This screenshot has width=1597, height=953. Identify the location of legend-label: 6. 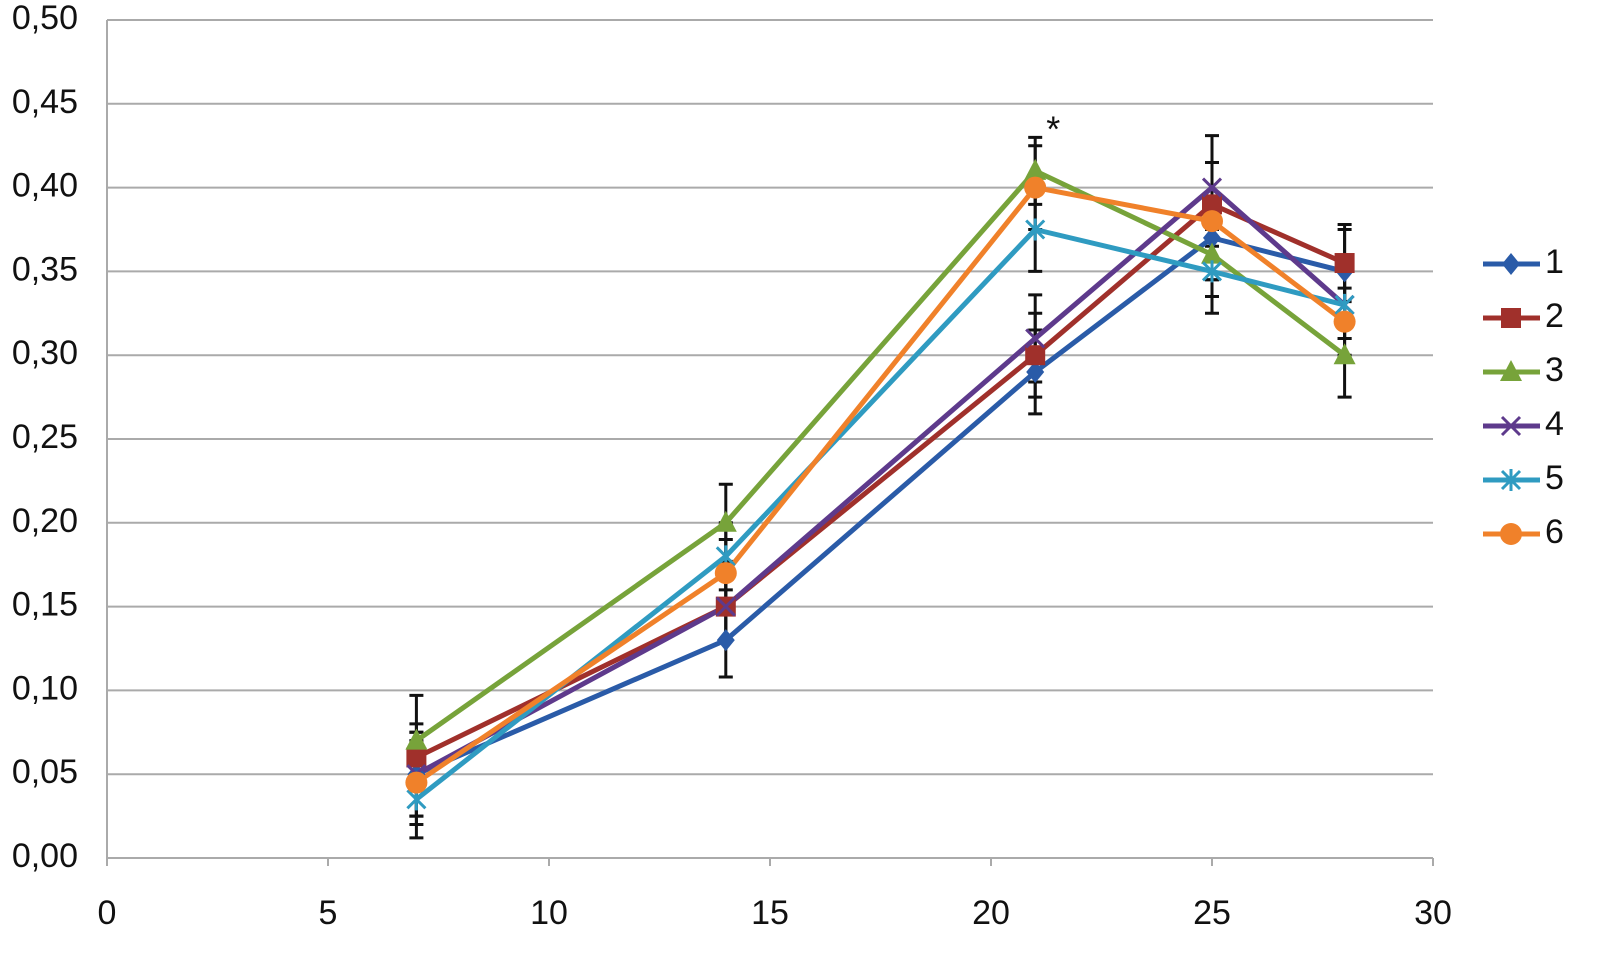
(1554, 532).